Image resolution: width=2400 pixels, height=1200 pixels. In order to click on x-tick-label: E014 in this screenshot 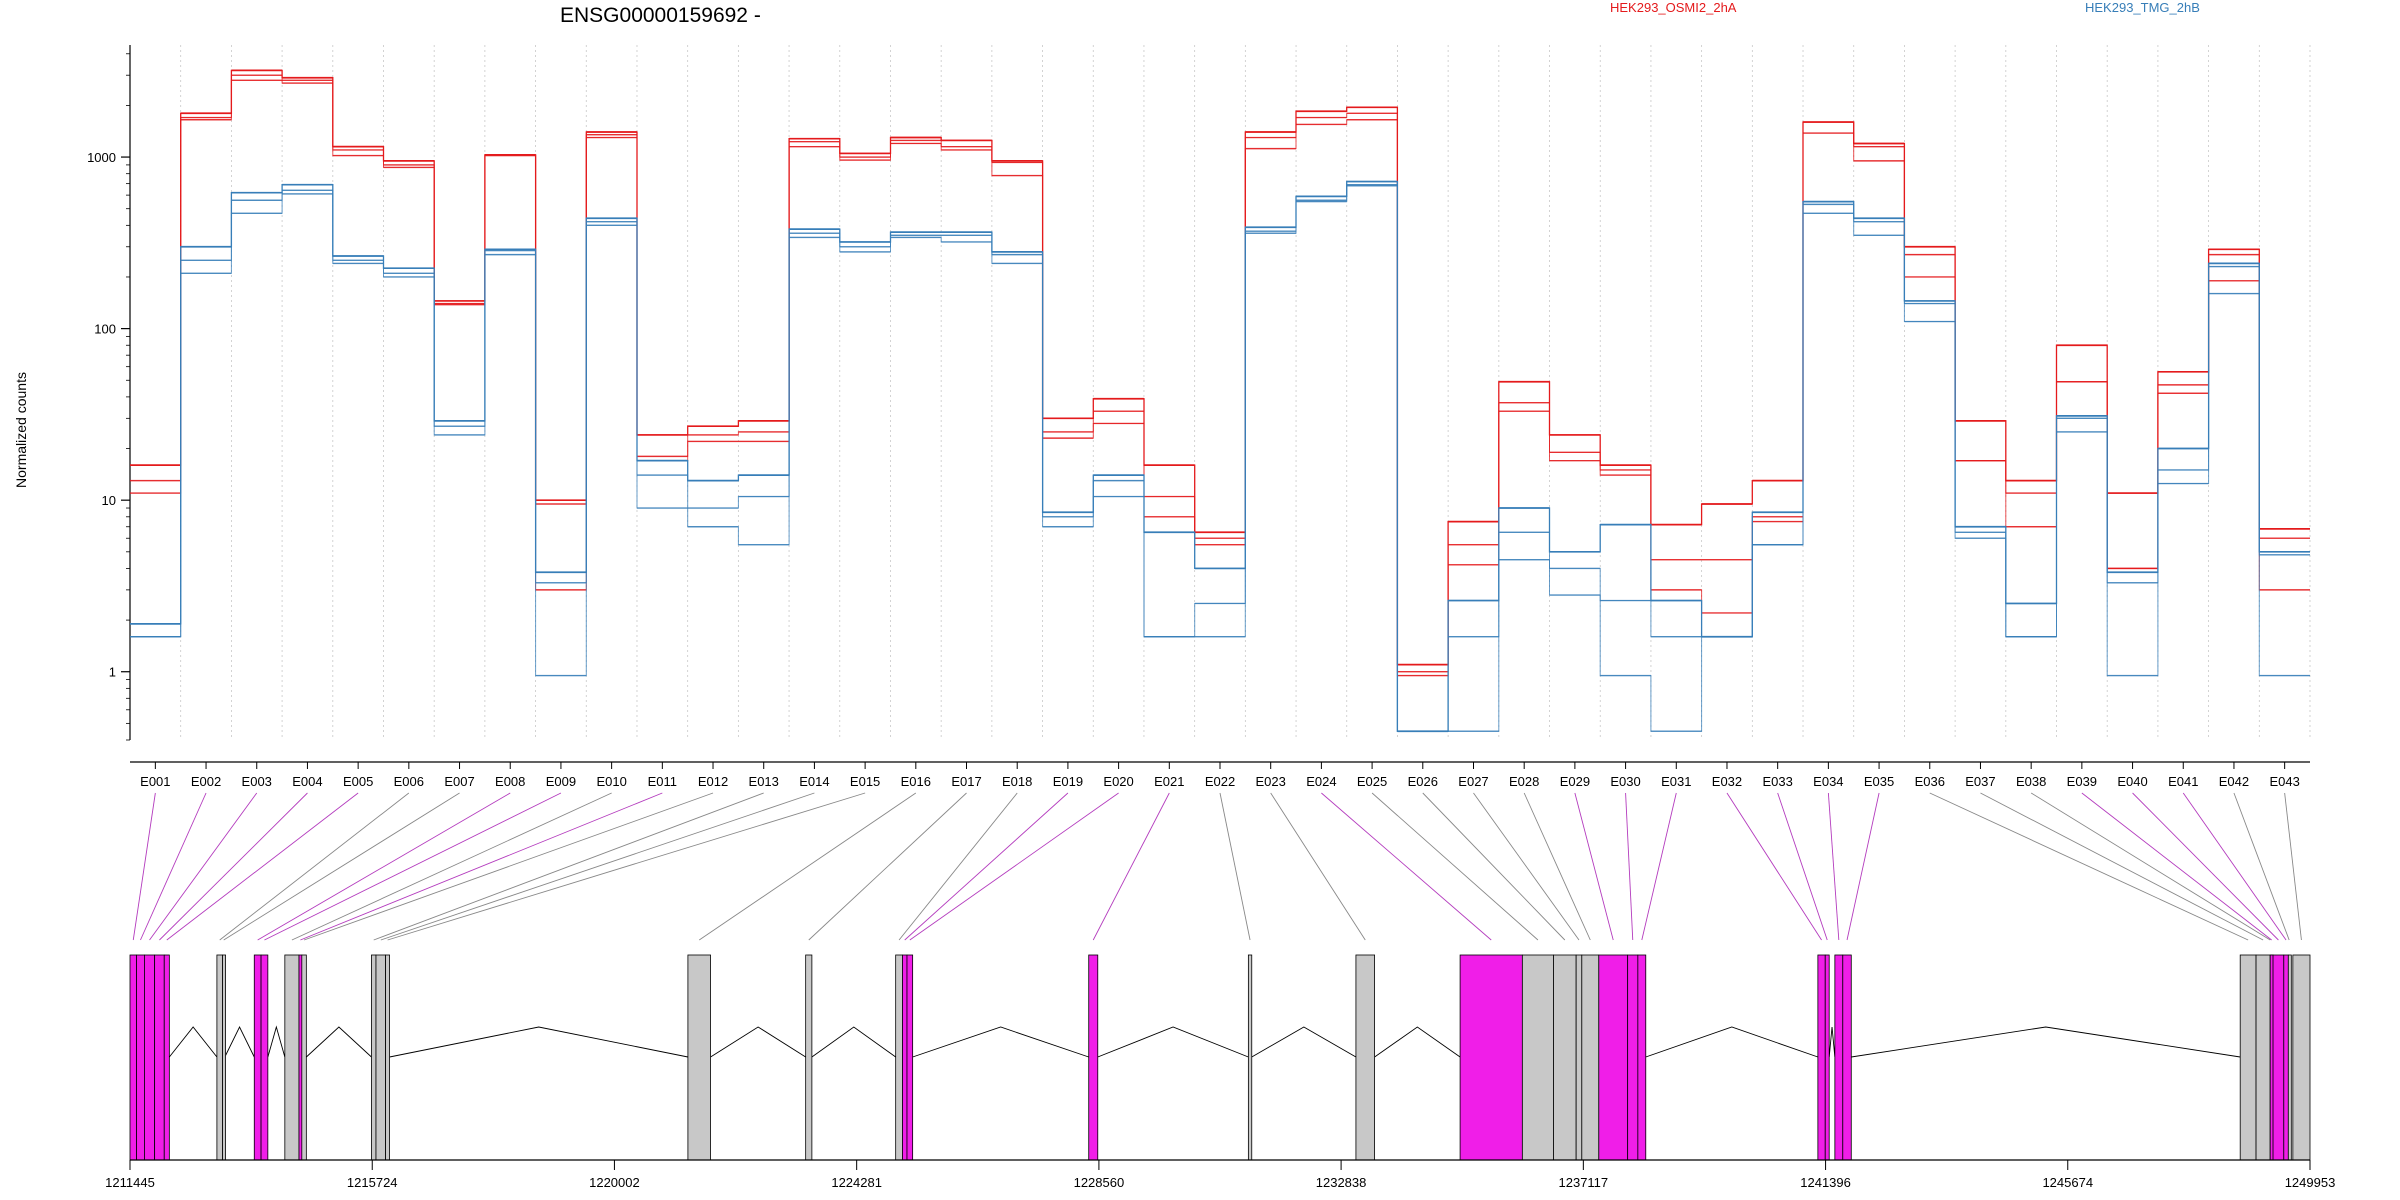, I will do `click(814, 781)`.